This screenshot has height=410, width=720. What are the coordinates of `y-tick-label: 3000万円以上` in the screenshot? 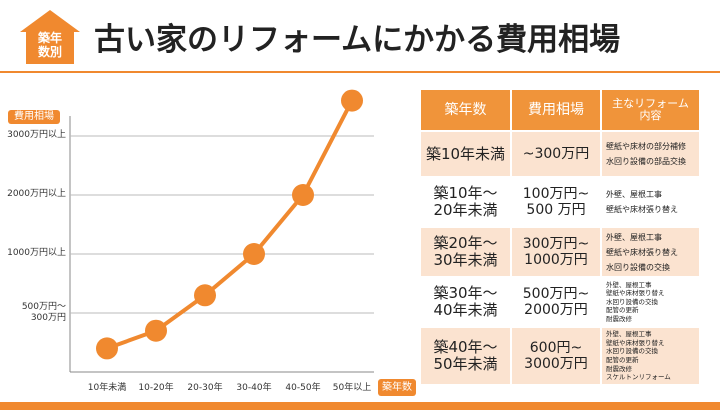 It's located at (36, 135).